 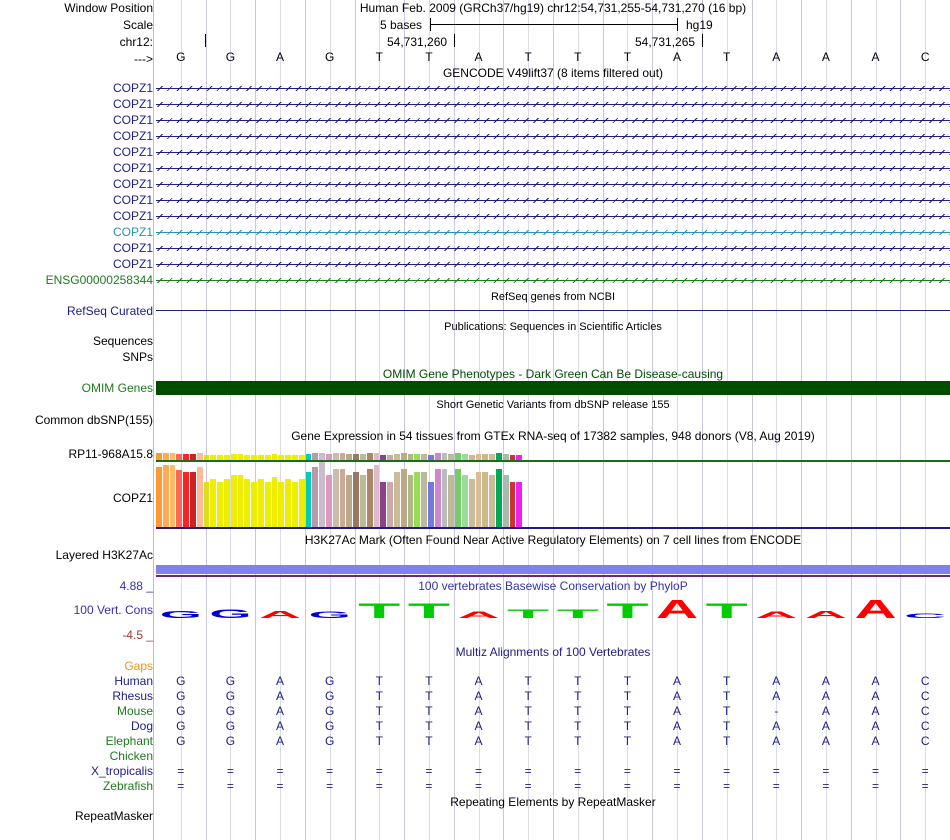 I want to click on chrom-label: chr12:, so click(x=136, y=42).